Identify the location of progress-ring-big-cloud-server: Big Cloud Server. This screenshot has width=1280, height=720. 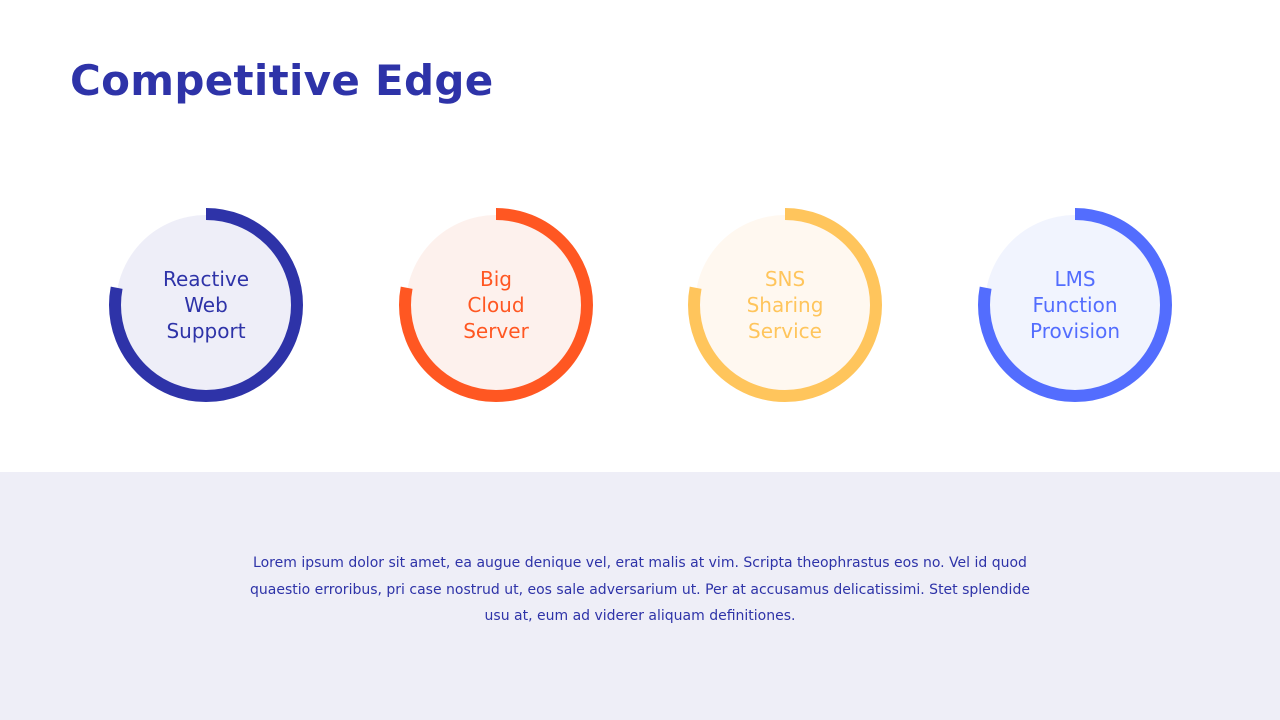
(496, 305).